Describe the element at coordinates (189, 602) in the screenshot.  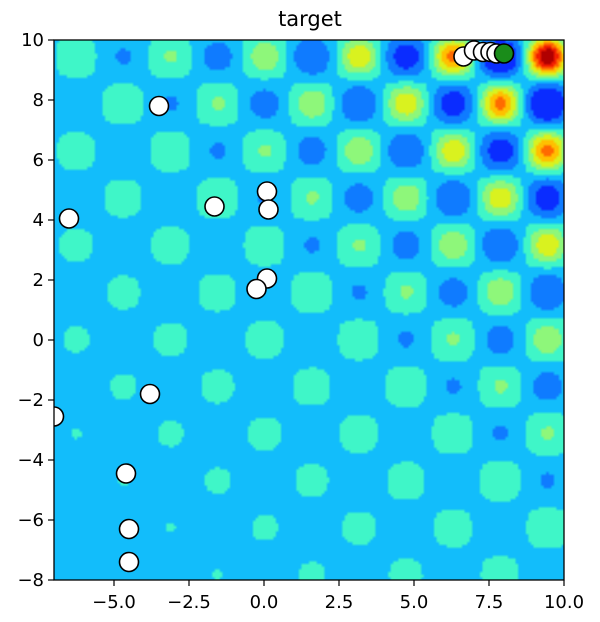
I see `x-tick-label: −2.5` at that location.